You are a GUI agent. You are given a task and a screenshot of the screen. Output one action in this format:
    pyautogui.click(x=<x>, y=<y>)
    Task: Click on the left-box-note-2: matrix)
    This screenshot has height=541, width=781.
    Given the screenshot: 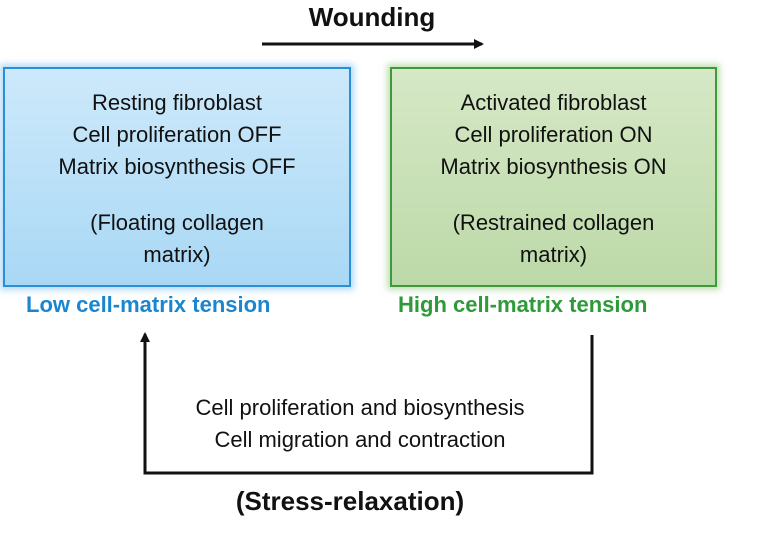 What is the action you would take?
    pyautogui.click(x=177, y=254)
    